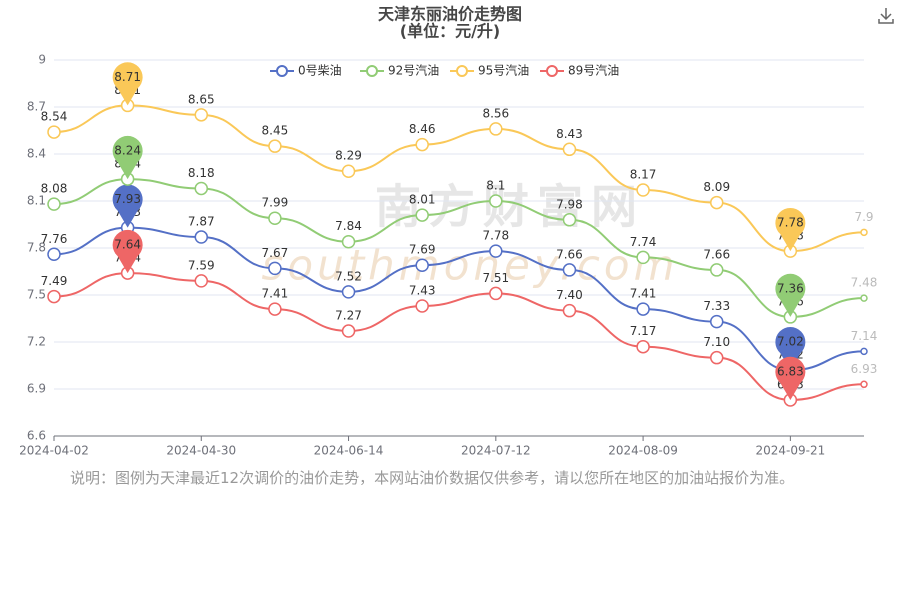 This screenshot has height=600, width=900. What do you see at coordinates (510, 207) in the screenshot?
I see `watermark: 南方财富网` at bounding box center [510, 207].